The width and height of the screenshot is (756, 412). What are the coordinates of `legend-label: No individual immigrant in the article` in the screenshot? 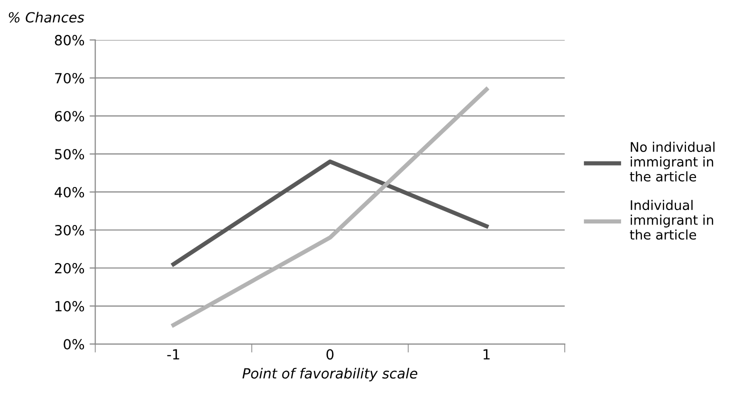 It's located at (672, 162).